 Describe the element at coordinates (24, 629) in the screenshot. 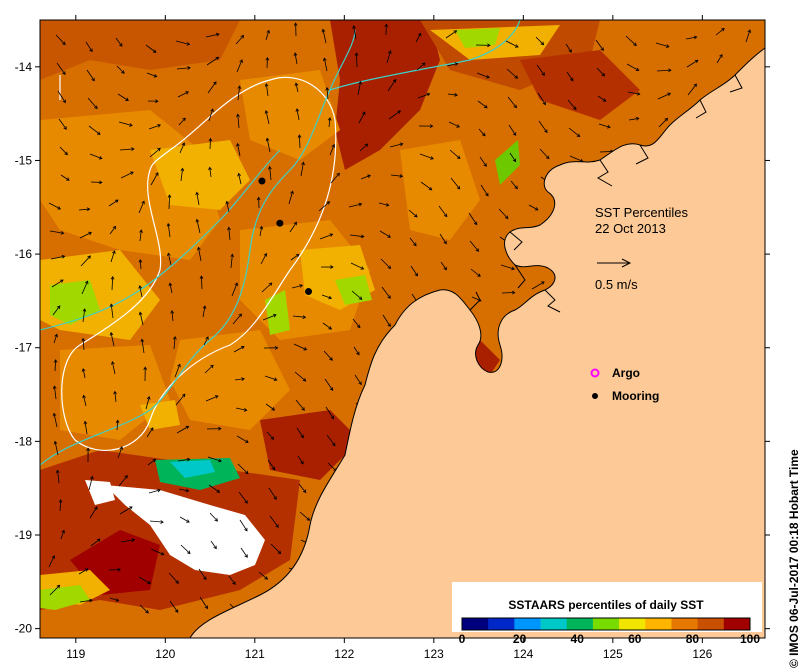

I see `lat-tick-label: -20` at that location.